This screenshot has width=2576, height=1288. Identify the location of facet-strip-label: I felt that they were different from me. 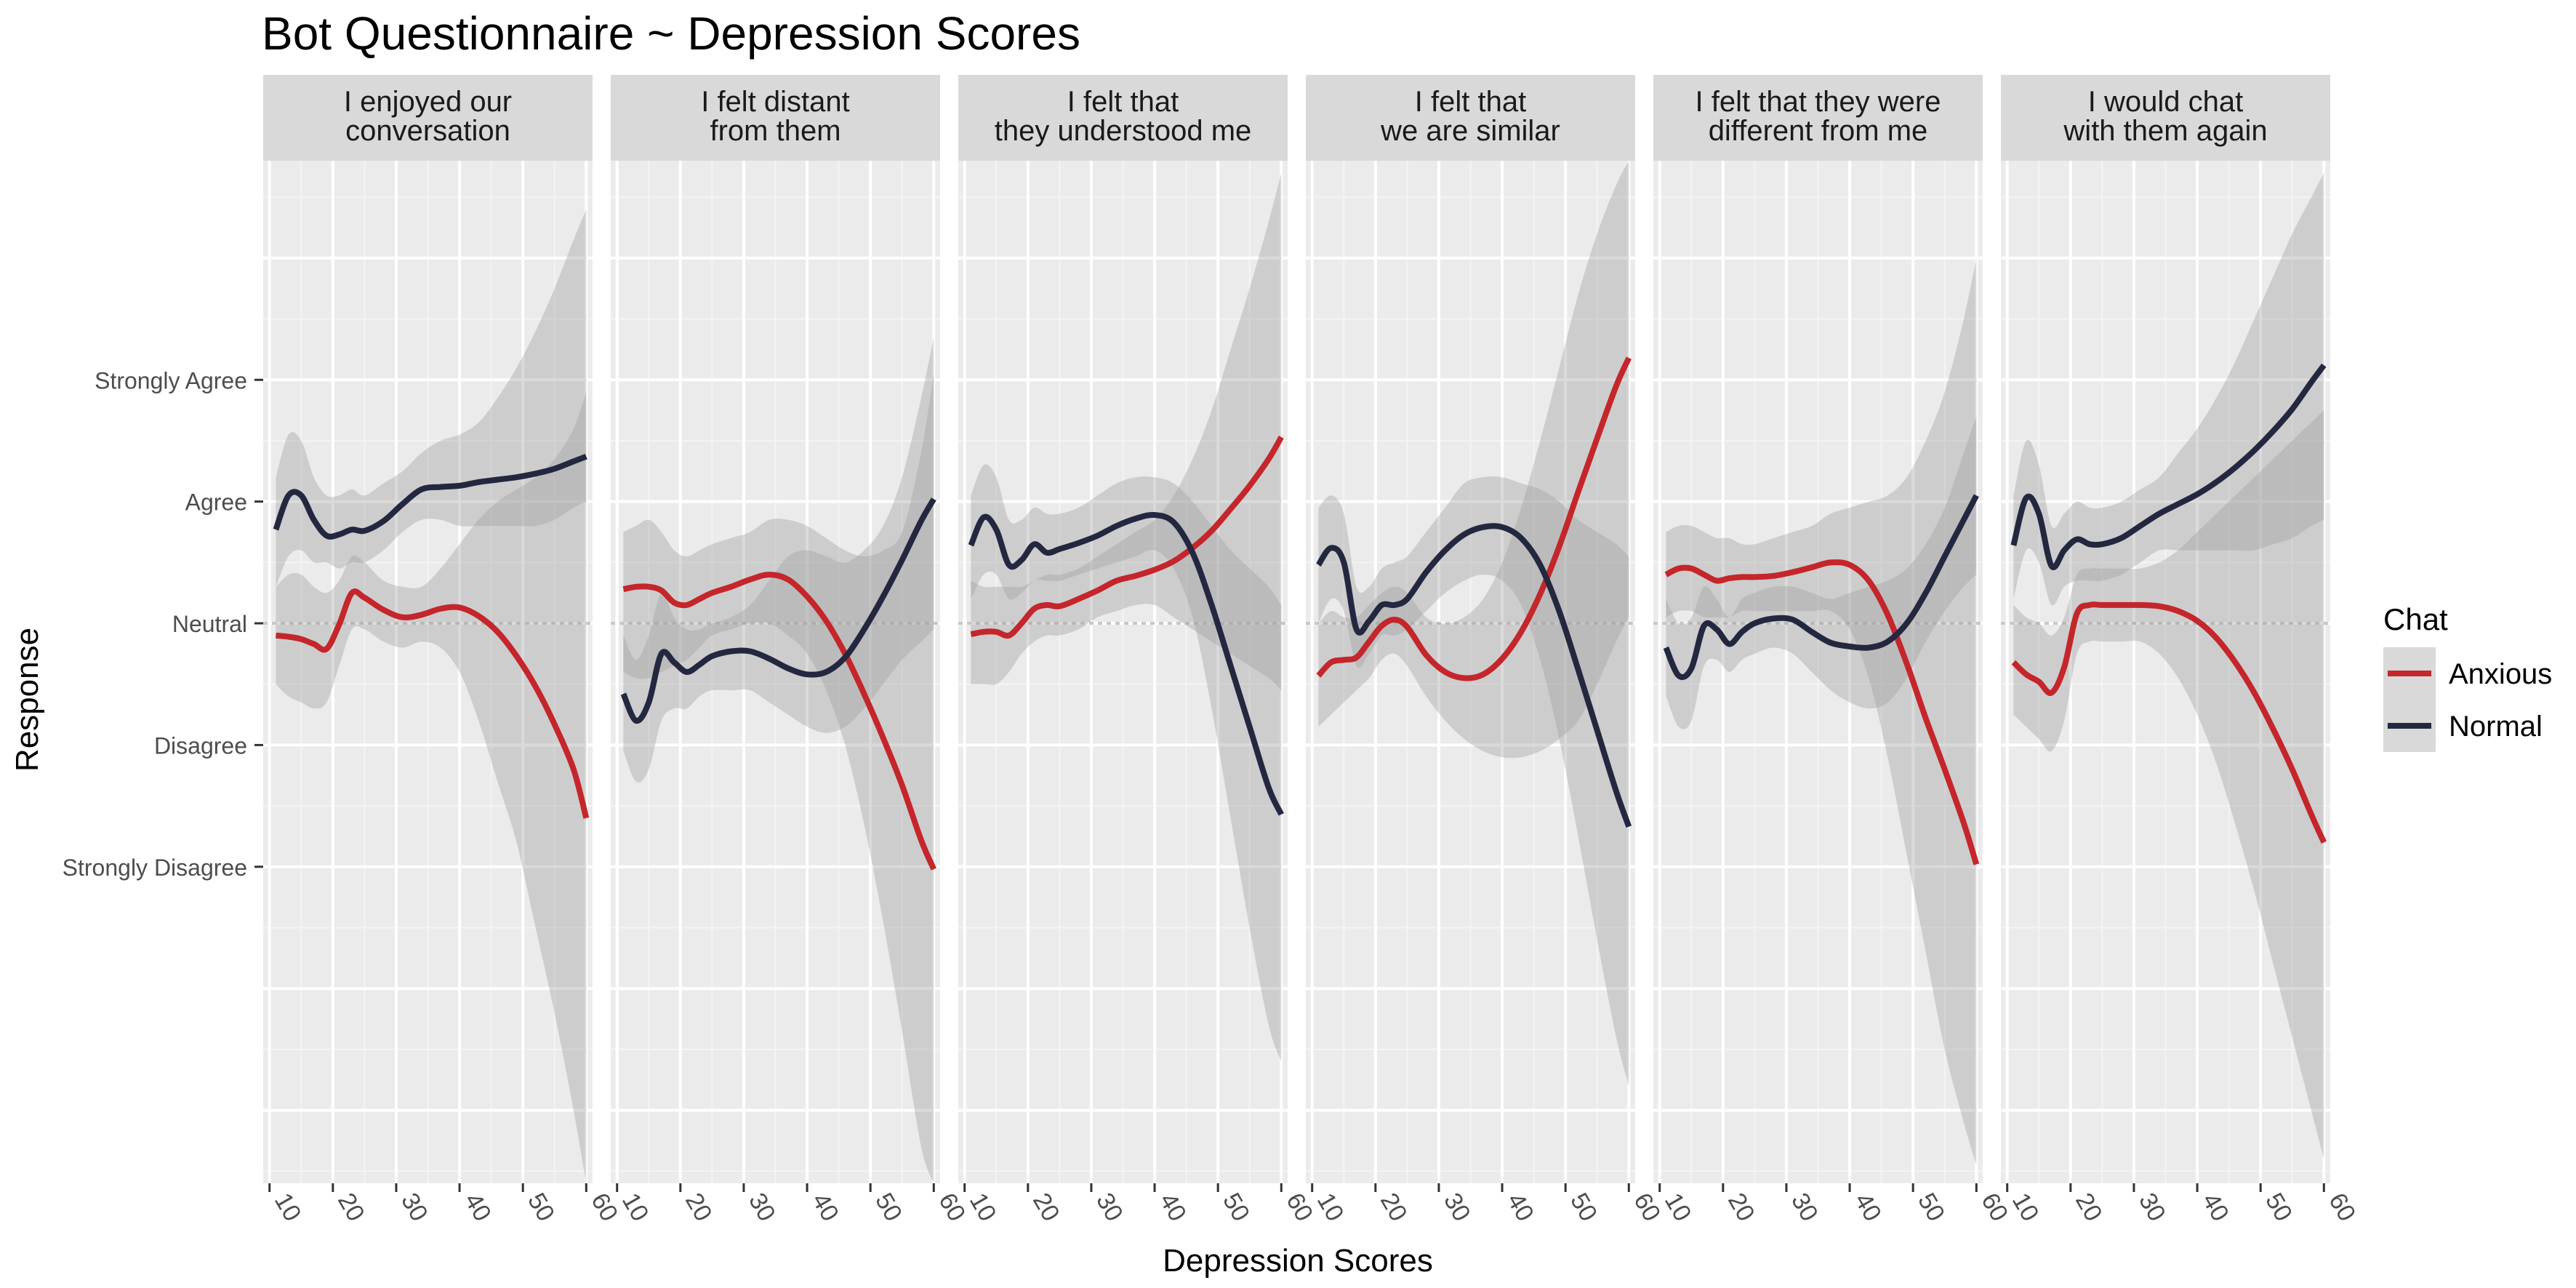
(1818, 116).